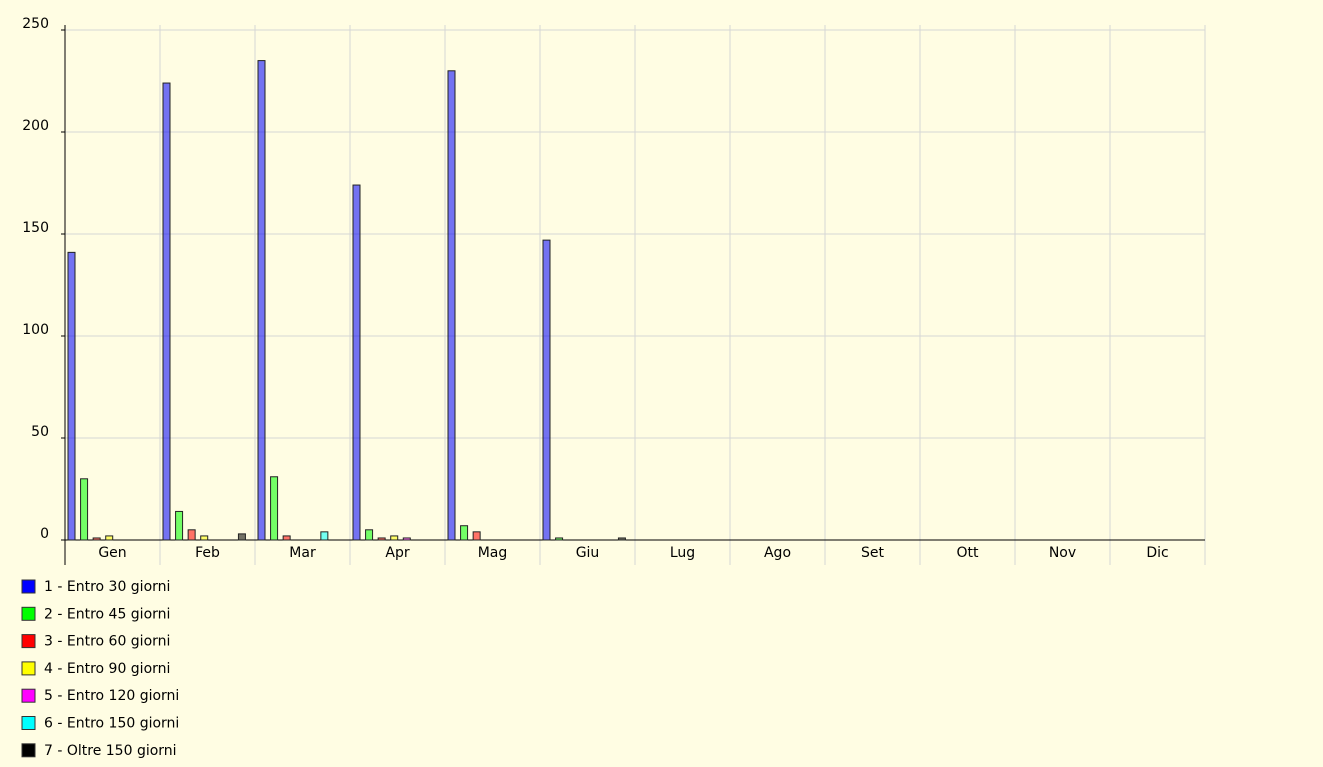 The width and height of the screenshot is (1323, 767). I want to click on x-tick-label: Giu, so click(588, 553).